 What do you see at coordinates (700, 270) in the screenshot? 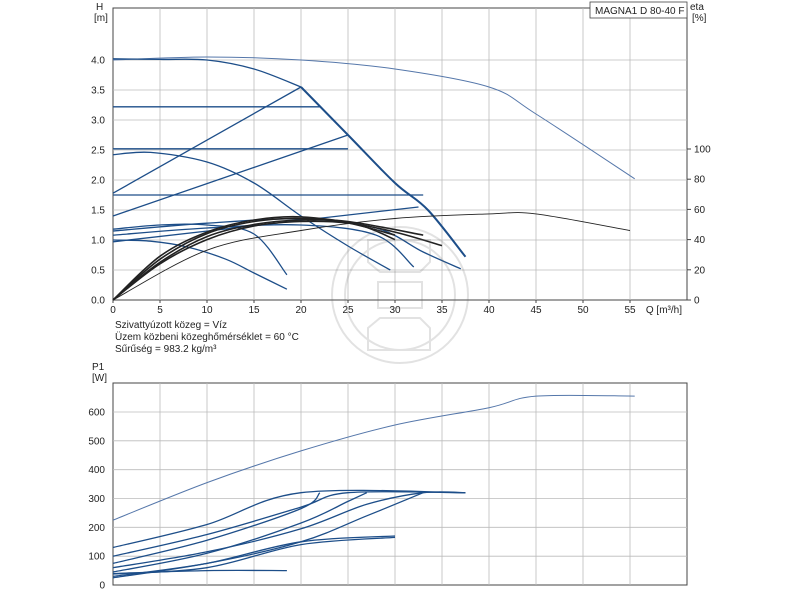
I see `y2-tick-label: 20` at bounding box center [700, 270].